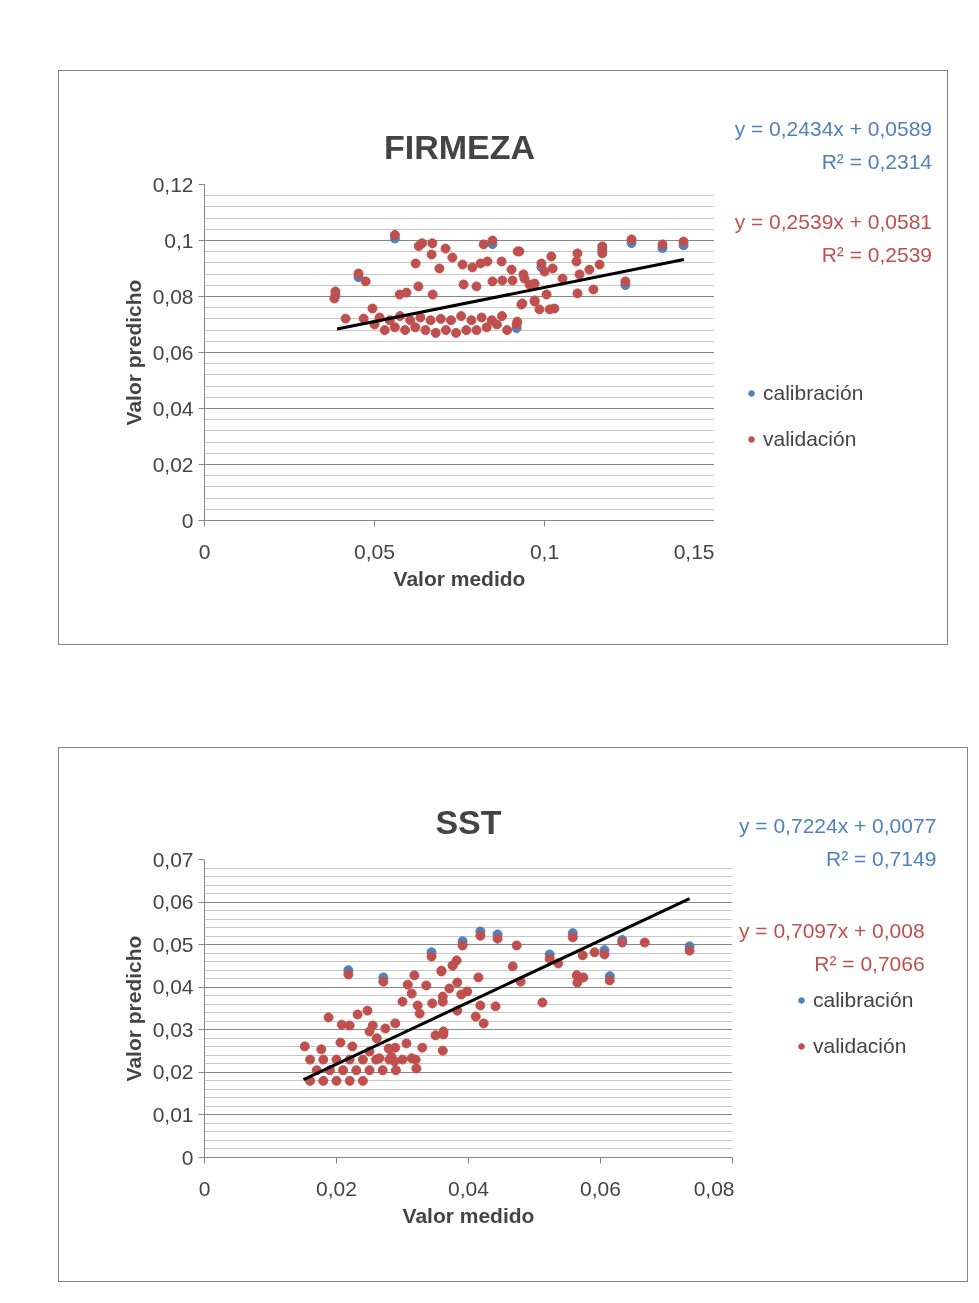 The image size is (979, 1303). Describe the element at coordinates (173, 296) in the screenshot. I see `y-tick-label: 0,08` at that location.